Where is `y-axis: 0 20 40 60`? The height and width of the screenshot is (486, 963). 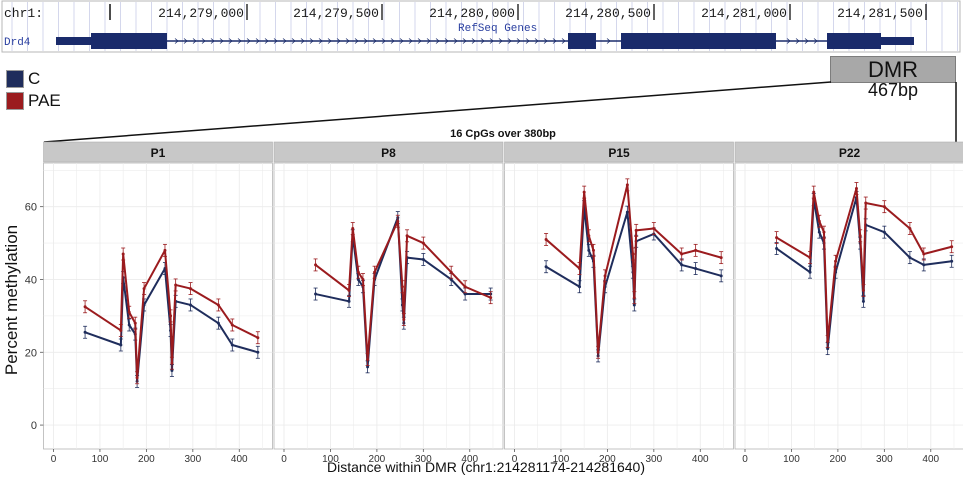
y-axis: 0 20 40 60 is located at coordinates (34, 317).